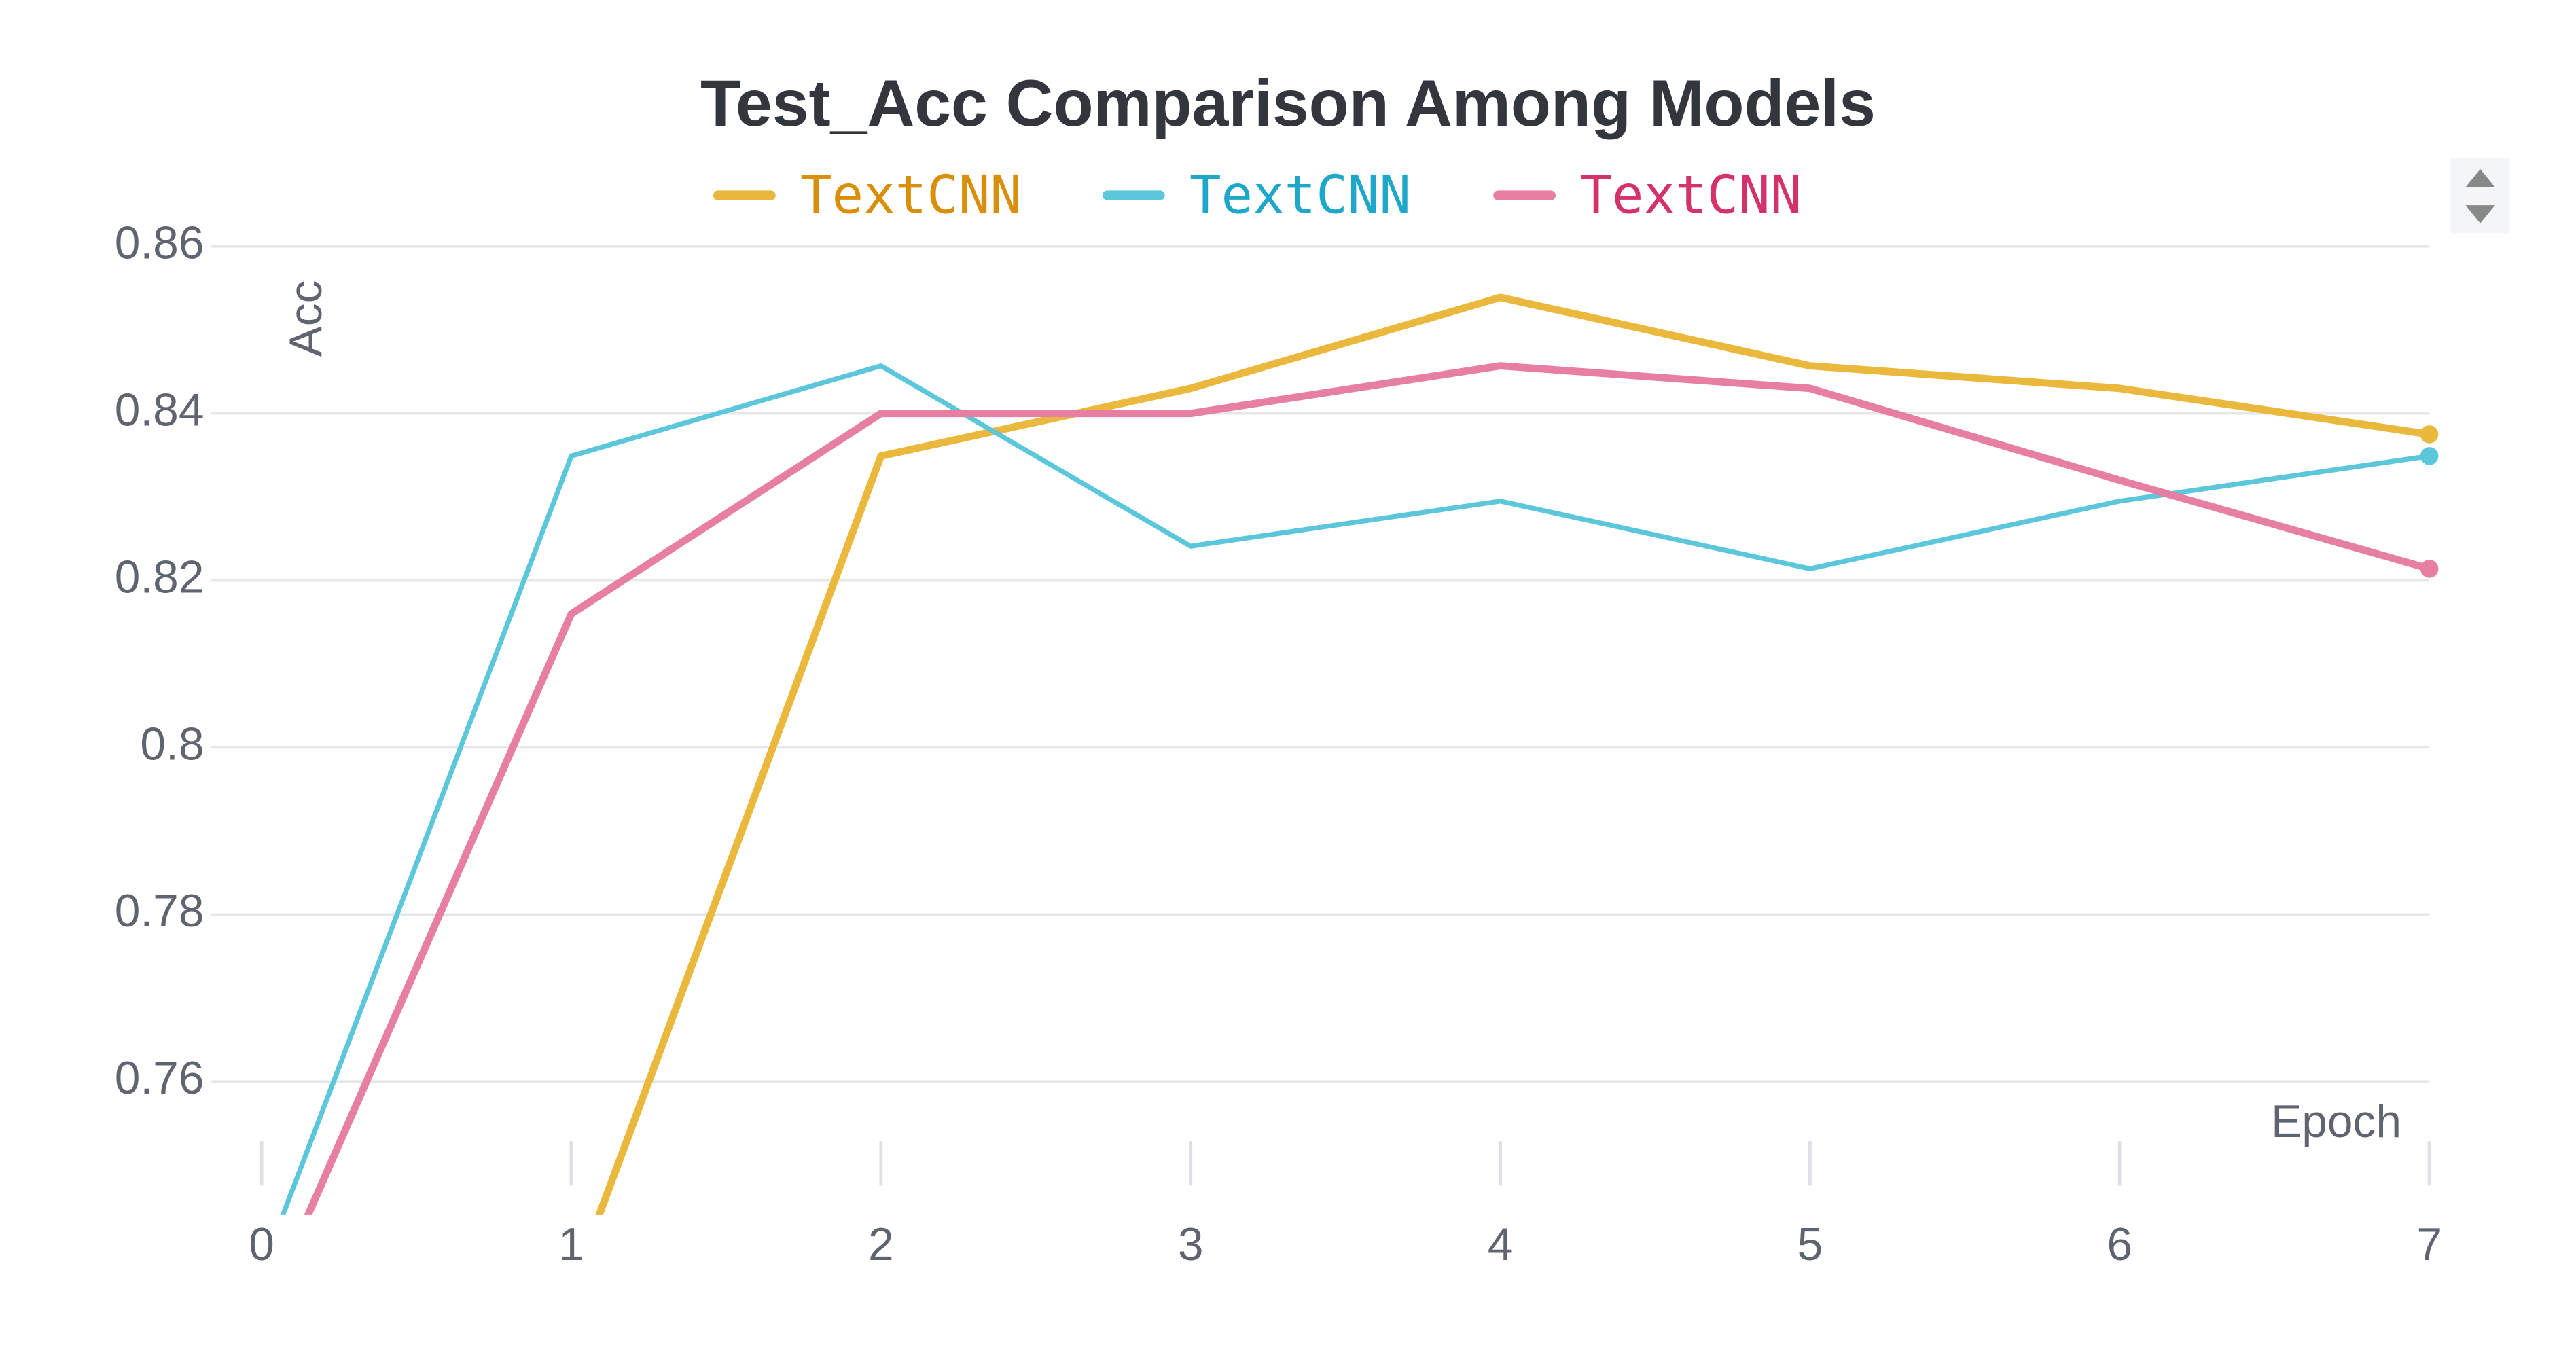  I want to click on y-tick-label: 0.84, so click(159, 410).